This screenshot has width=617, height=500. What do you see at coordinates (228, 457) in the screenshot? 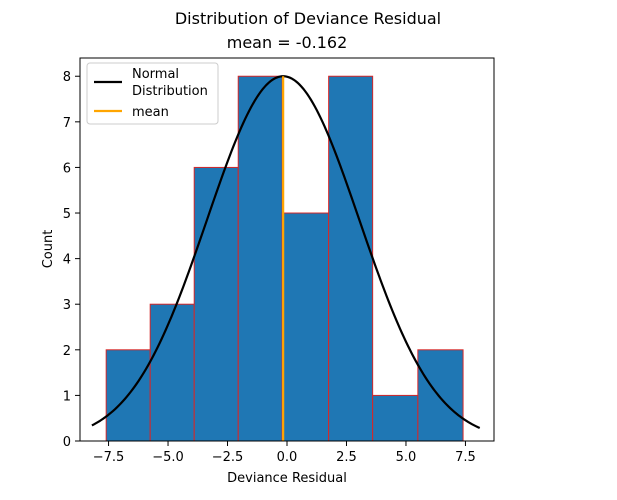
I see `x-tick-label: −2.5` at bounding box center [228, 457].